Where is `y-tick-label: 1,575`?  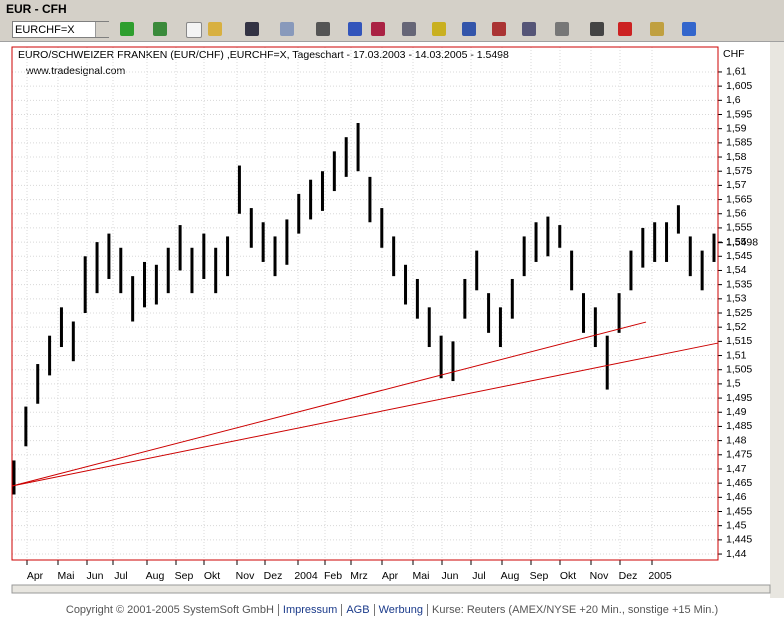 y-tick-label: 1,575 is located at coordinates (739, 171).